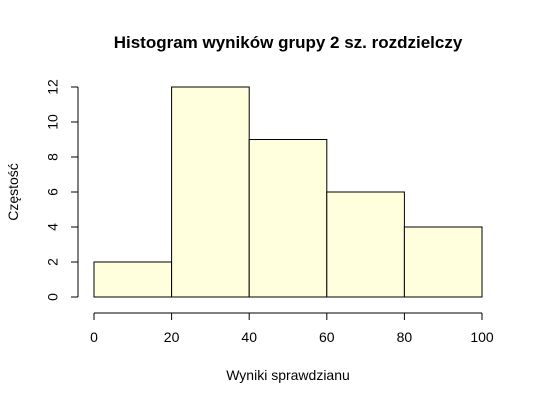  Describe the element at coordinates (53, 297) in the screenshot. I see `y-tick-label: 0` at that location.